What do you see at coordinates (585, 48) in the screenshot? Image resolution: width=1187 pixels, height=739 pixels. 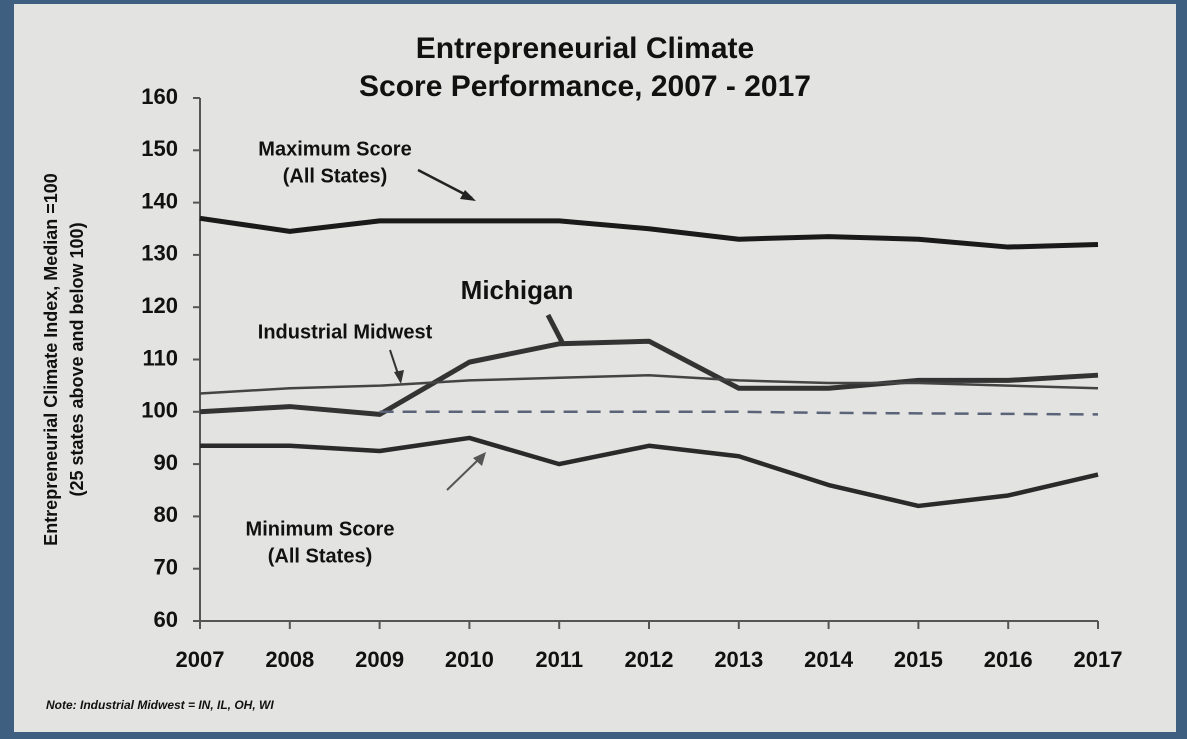 I see `chart-title: Entrepreneurial Climate` at bounding box center [585, 48].